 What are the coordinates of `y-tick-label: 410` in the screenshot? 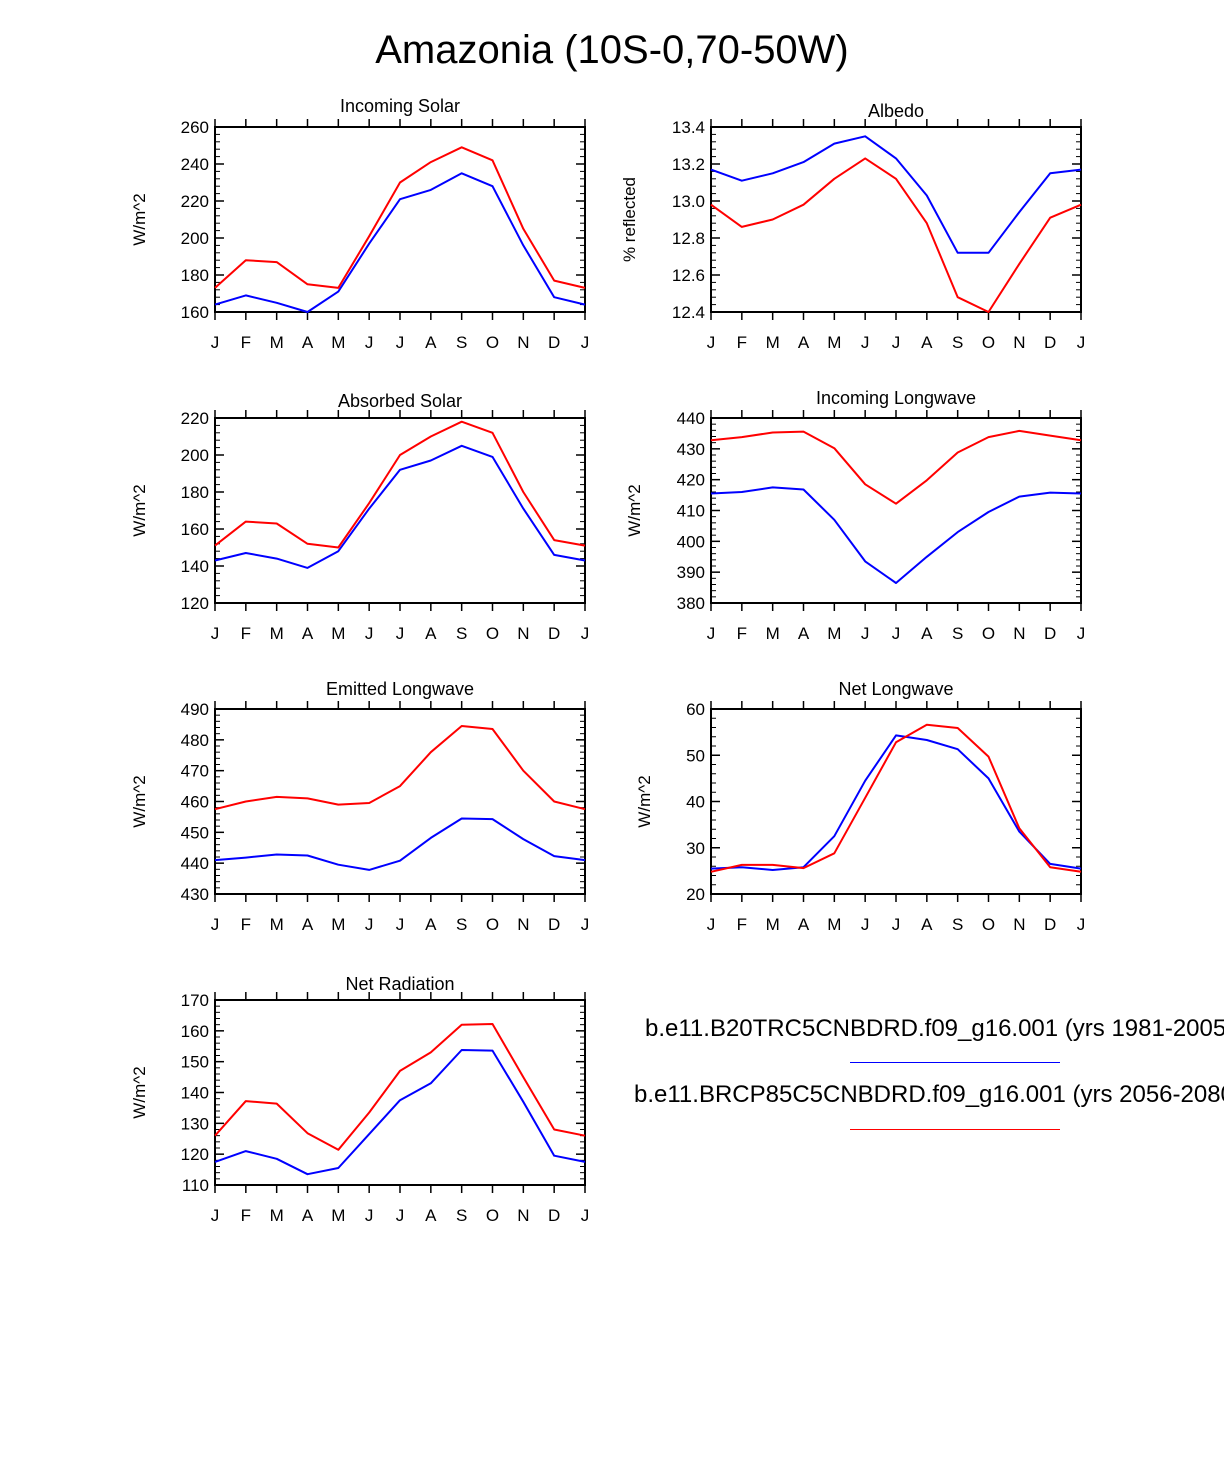 It's located at (691, 511).